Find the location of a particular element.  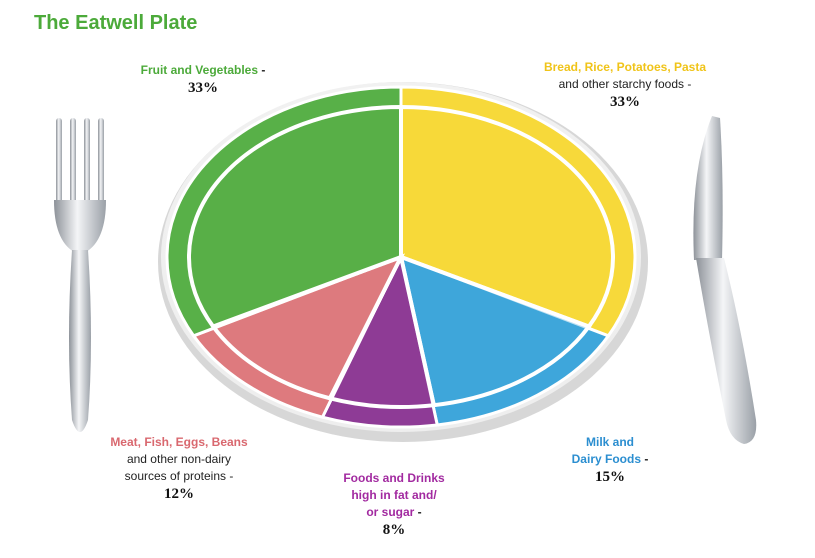

label-fruit-name: Fruit and Vegetables is located at coordinates (199, 70).